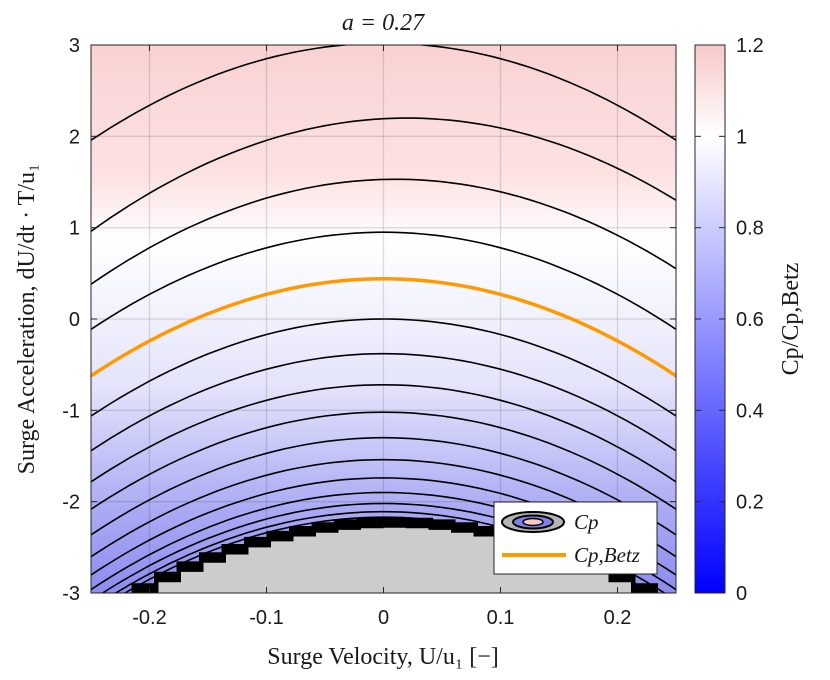 The width and height of the screenshot is (830, 680). What do you see at coordinates (71, 594) in the screenshot?
I see `y-tick-label-0: -3` at bounding box center [71, 594].